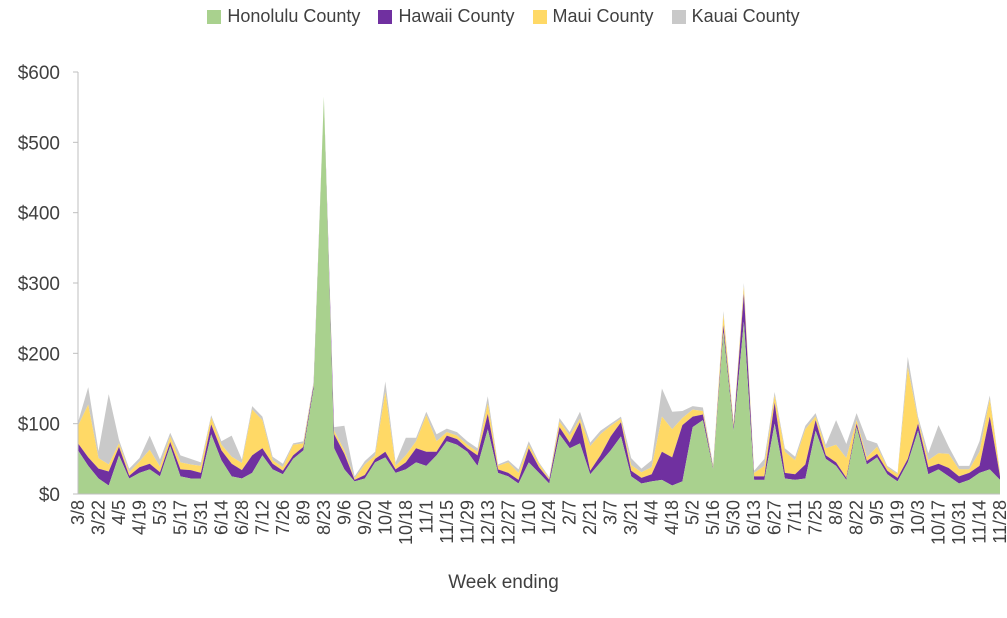  What do you see at coordinates (447, 522) in the screenshot?
I see `x-tick-label: 11/15` at bounding box center [447, 522].